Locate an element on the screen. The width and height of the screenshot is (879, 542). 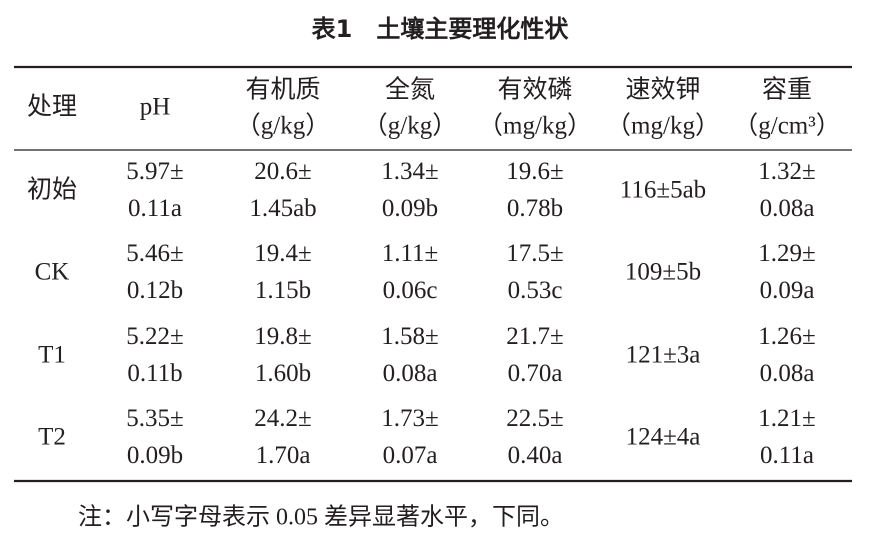
table-cell: 5.46± is located at coordinates (154, 253).